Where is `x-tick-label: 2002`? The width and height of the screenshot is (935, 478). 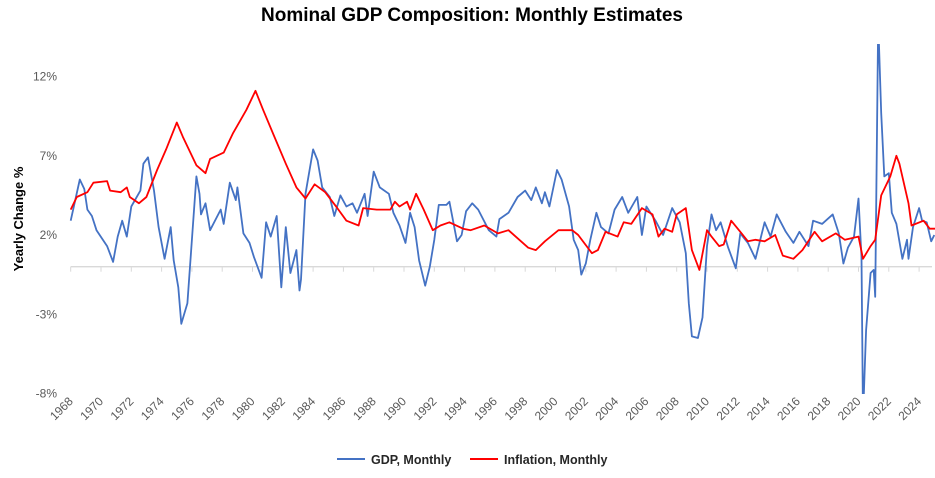
x-tick-label: 2002 is located at coordinates (576, 408).